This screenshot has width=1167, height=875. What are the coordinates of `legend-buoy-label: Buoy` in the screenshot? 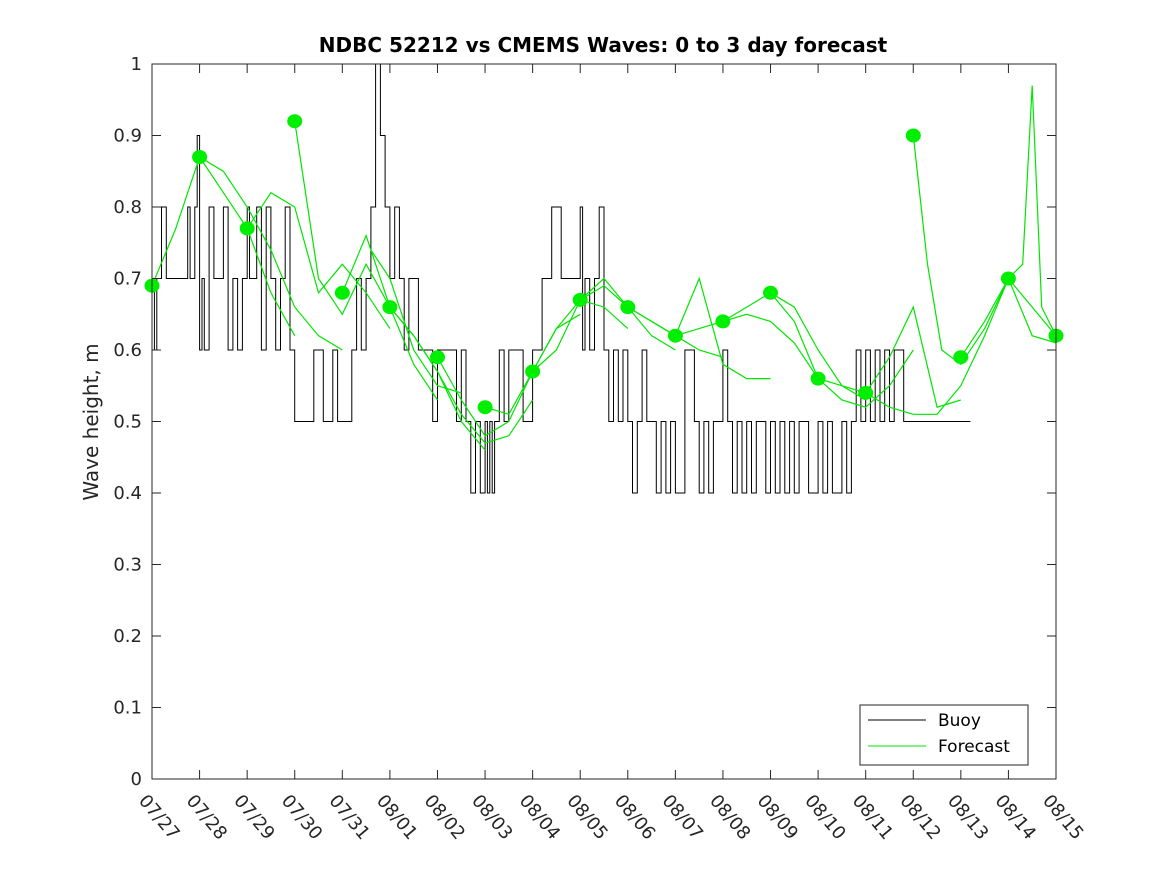 It's located at (959, 721).